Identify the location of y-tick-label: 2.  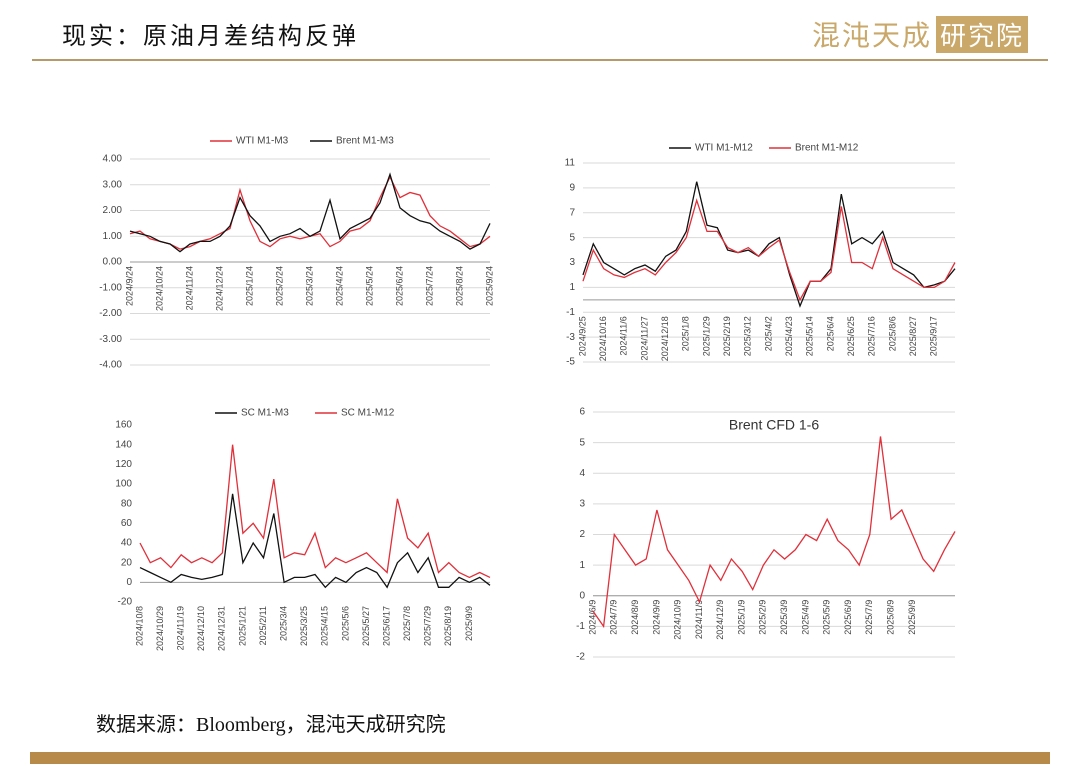
(582, 534).